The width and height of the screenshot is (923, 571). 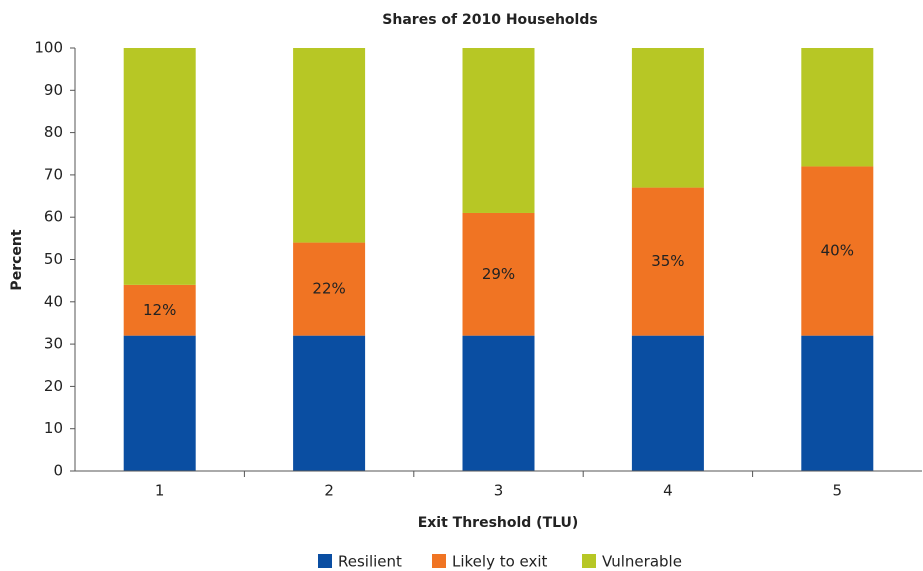 What do you see at coordinates (499, 491) in the screenshot?
I see `x-tick-label: 3` at bounding box center [499, 491].